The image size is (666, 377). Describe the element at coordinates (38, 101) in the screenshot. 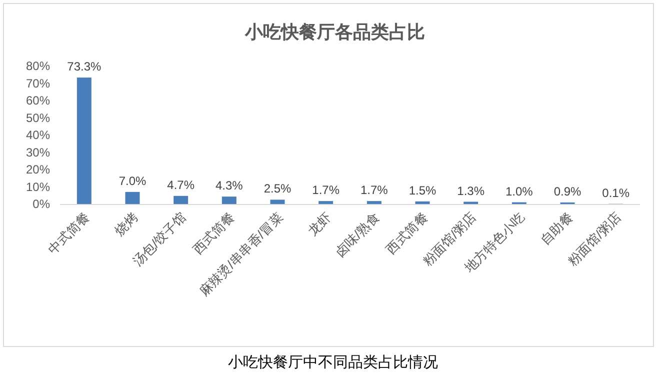

I see `y-tick-label: 60%` at that location.